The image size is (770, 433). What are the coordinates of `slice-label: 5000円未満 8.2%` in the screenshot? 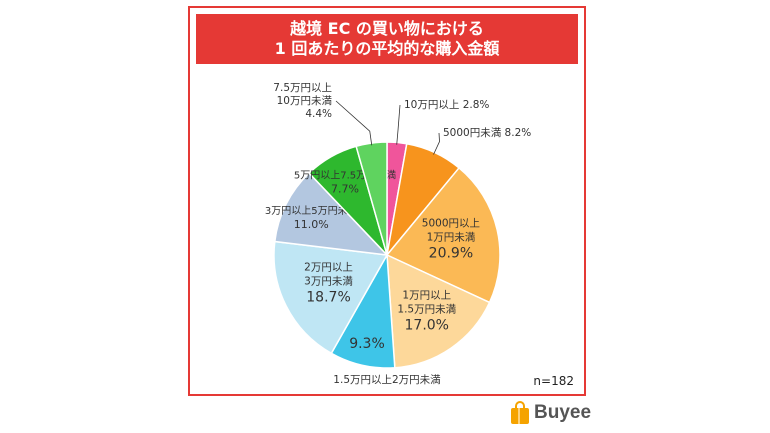 It's located at (482, 141).